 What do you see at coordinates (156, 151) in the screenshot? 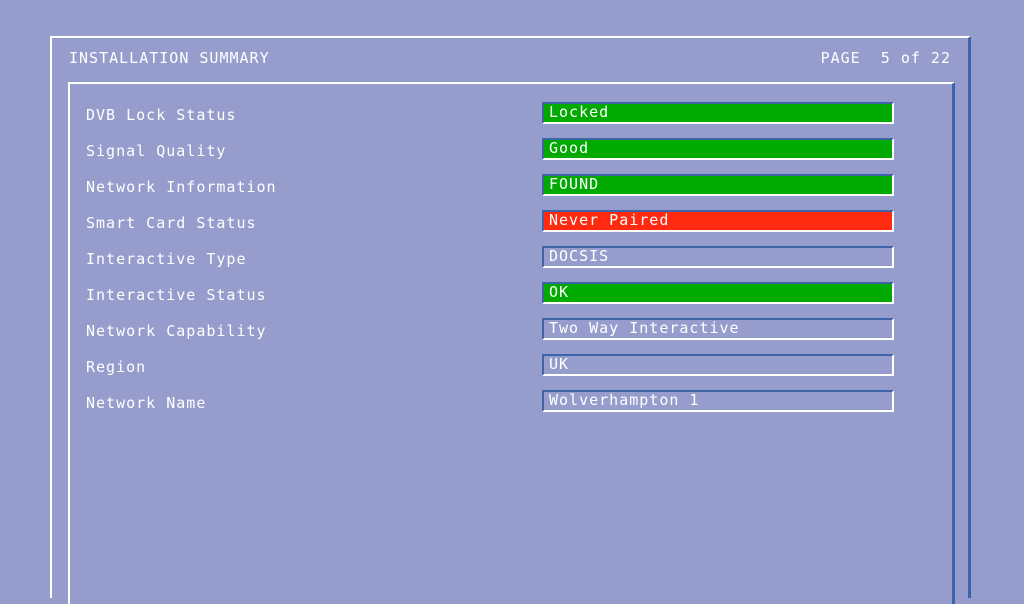
I see `status-label: Signal Quality` at bounding box center [156, 151].